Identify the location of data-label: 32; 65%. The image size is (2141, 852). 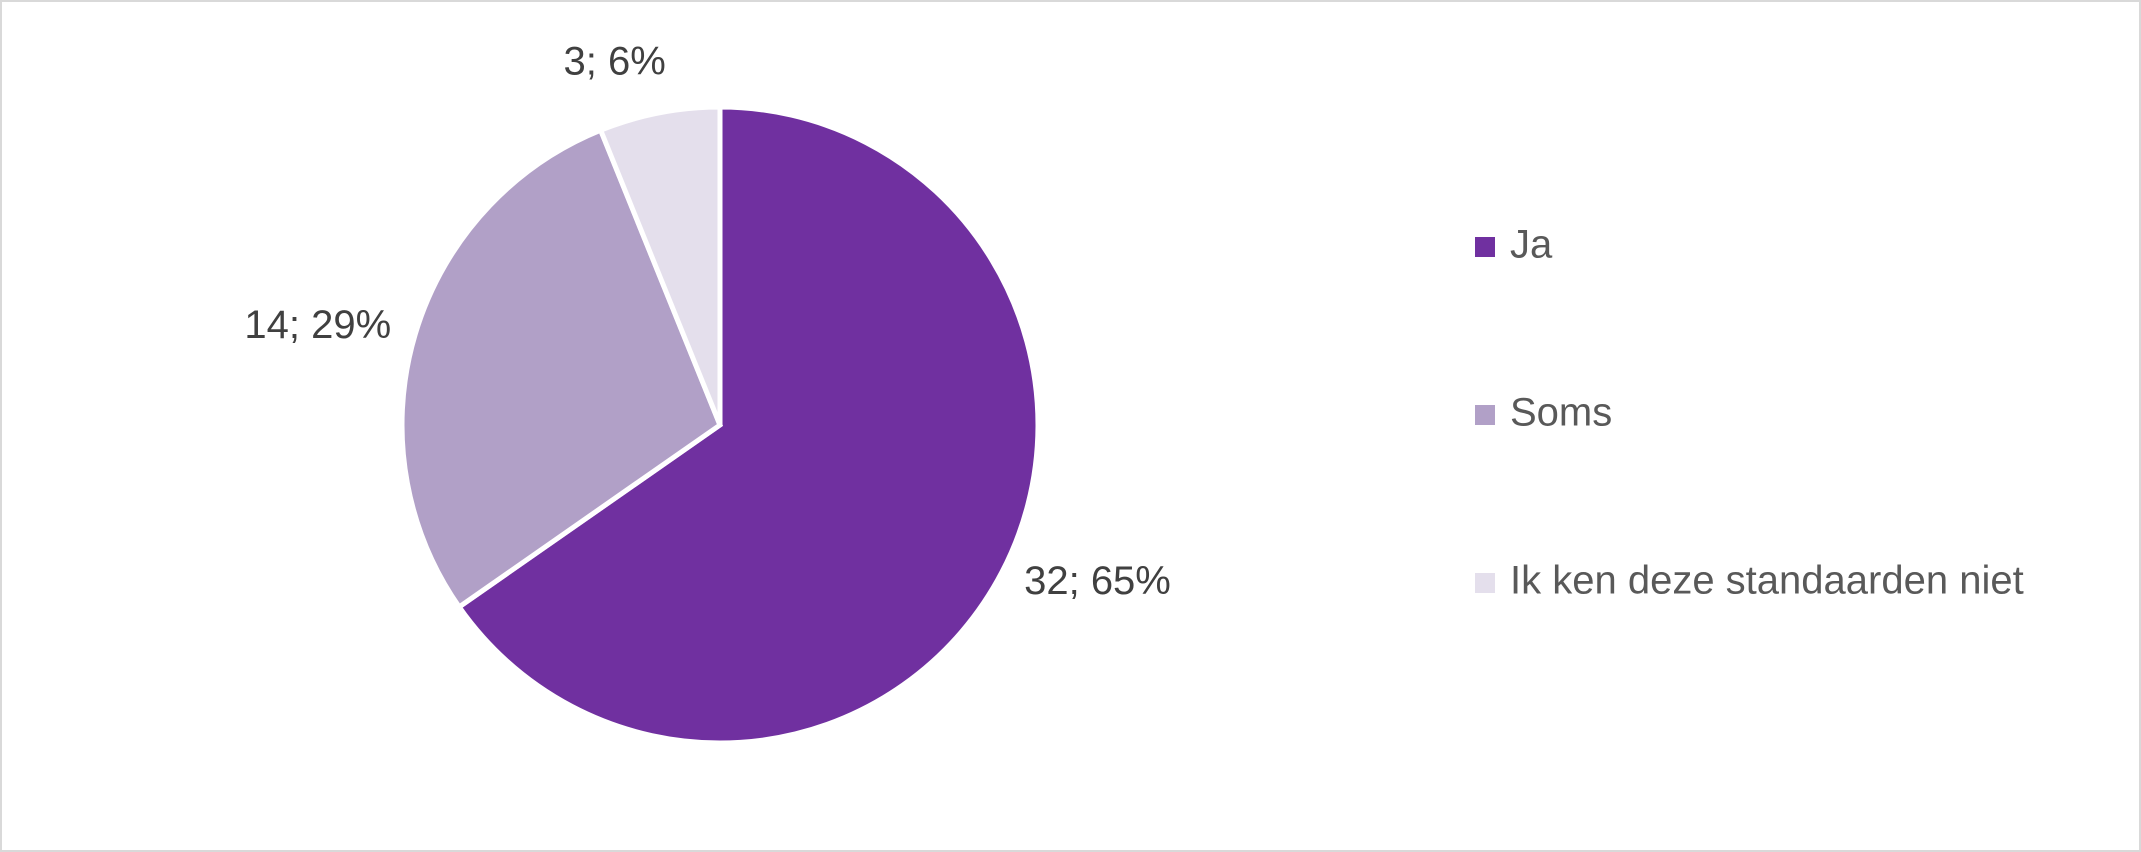
(1097, 581).